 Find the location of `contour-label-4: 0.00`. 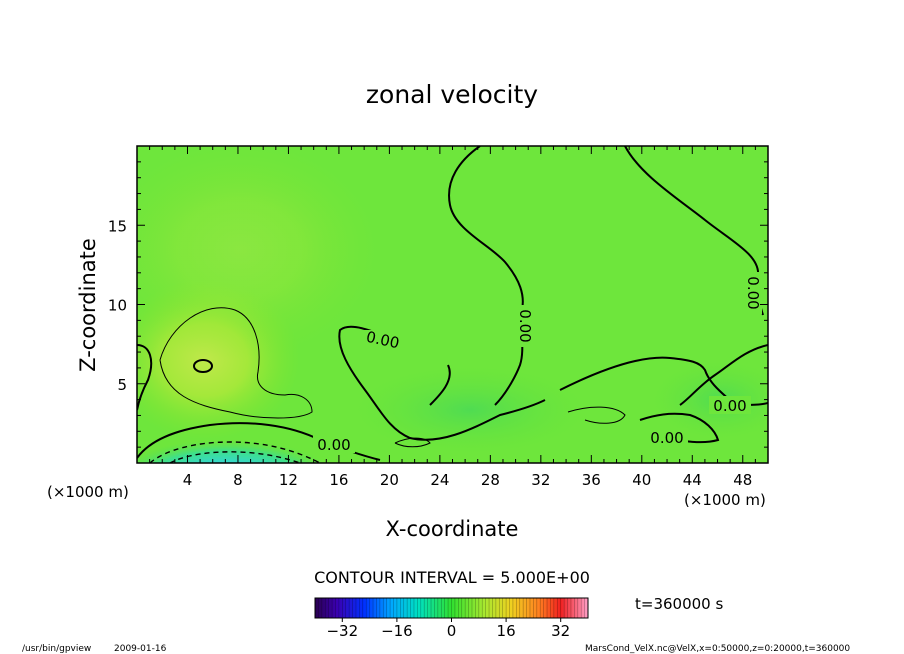

contour-label-4: 0.00 is located at coordinates (729, 406).